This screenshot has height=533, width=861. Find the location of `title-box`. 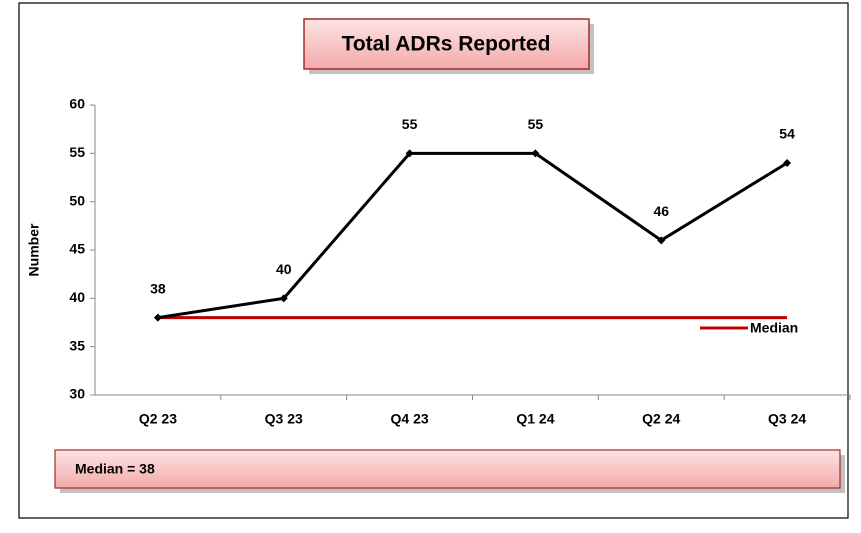

title-box is located at coordinates (446, 44).